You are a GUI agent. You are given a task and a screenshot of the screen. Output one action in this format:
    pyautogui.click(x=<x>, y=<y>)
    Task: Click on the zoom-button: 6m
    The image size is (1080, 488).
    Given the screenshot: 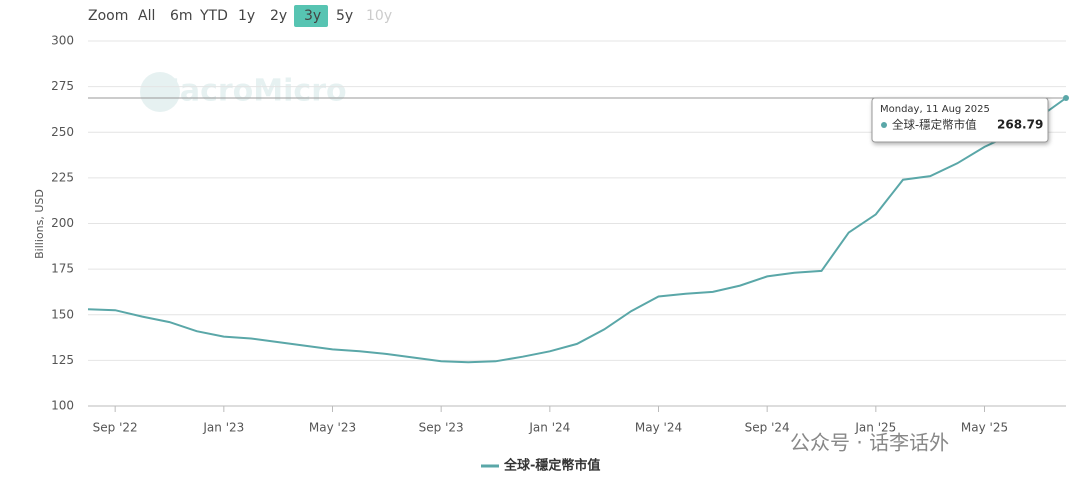 What is the action you would take?
    pyautogui.click(x=181, y=16)
    